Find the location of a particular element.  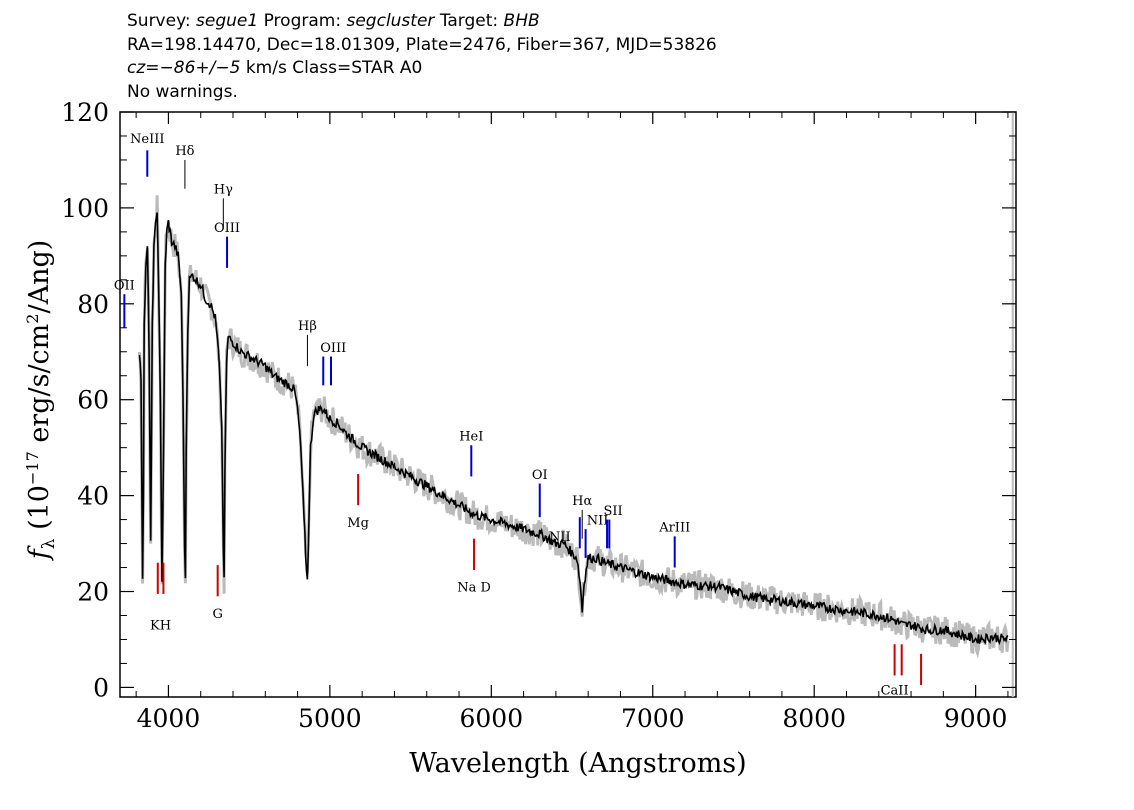

target-value: BHB is located at coordinates (521, 21).